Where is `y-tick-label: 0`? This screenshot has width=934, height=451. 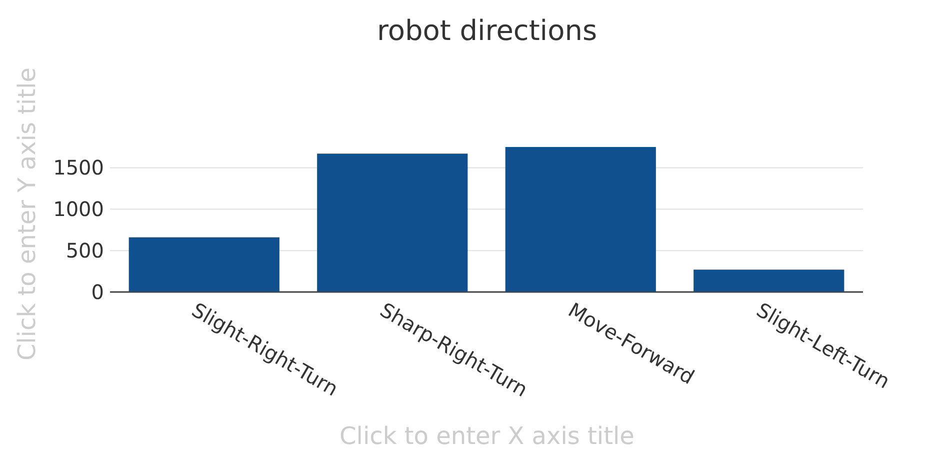 y-tick-label: 0 is located at coordinates (97, 292).